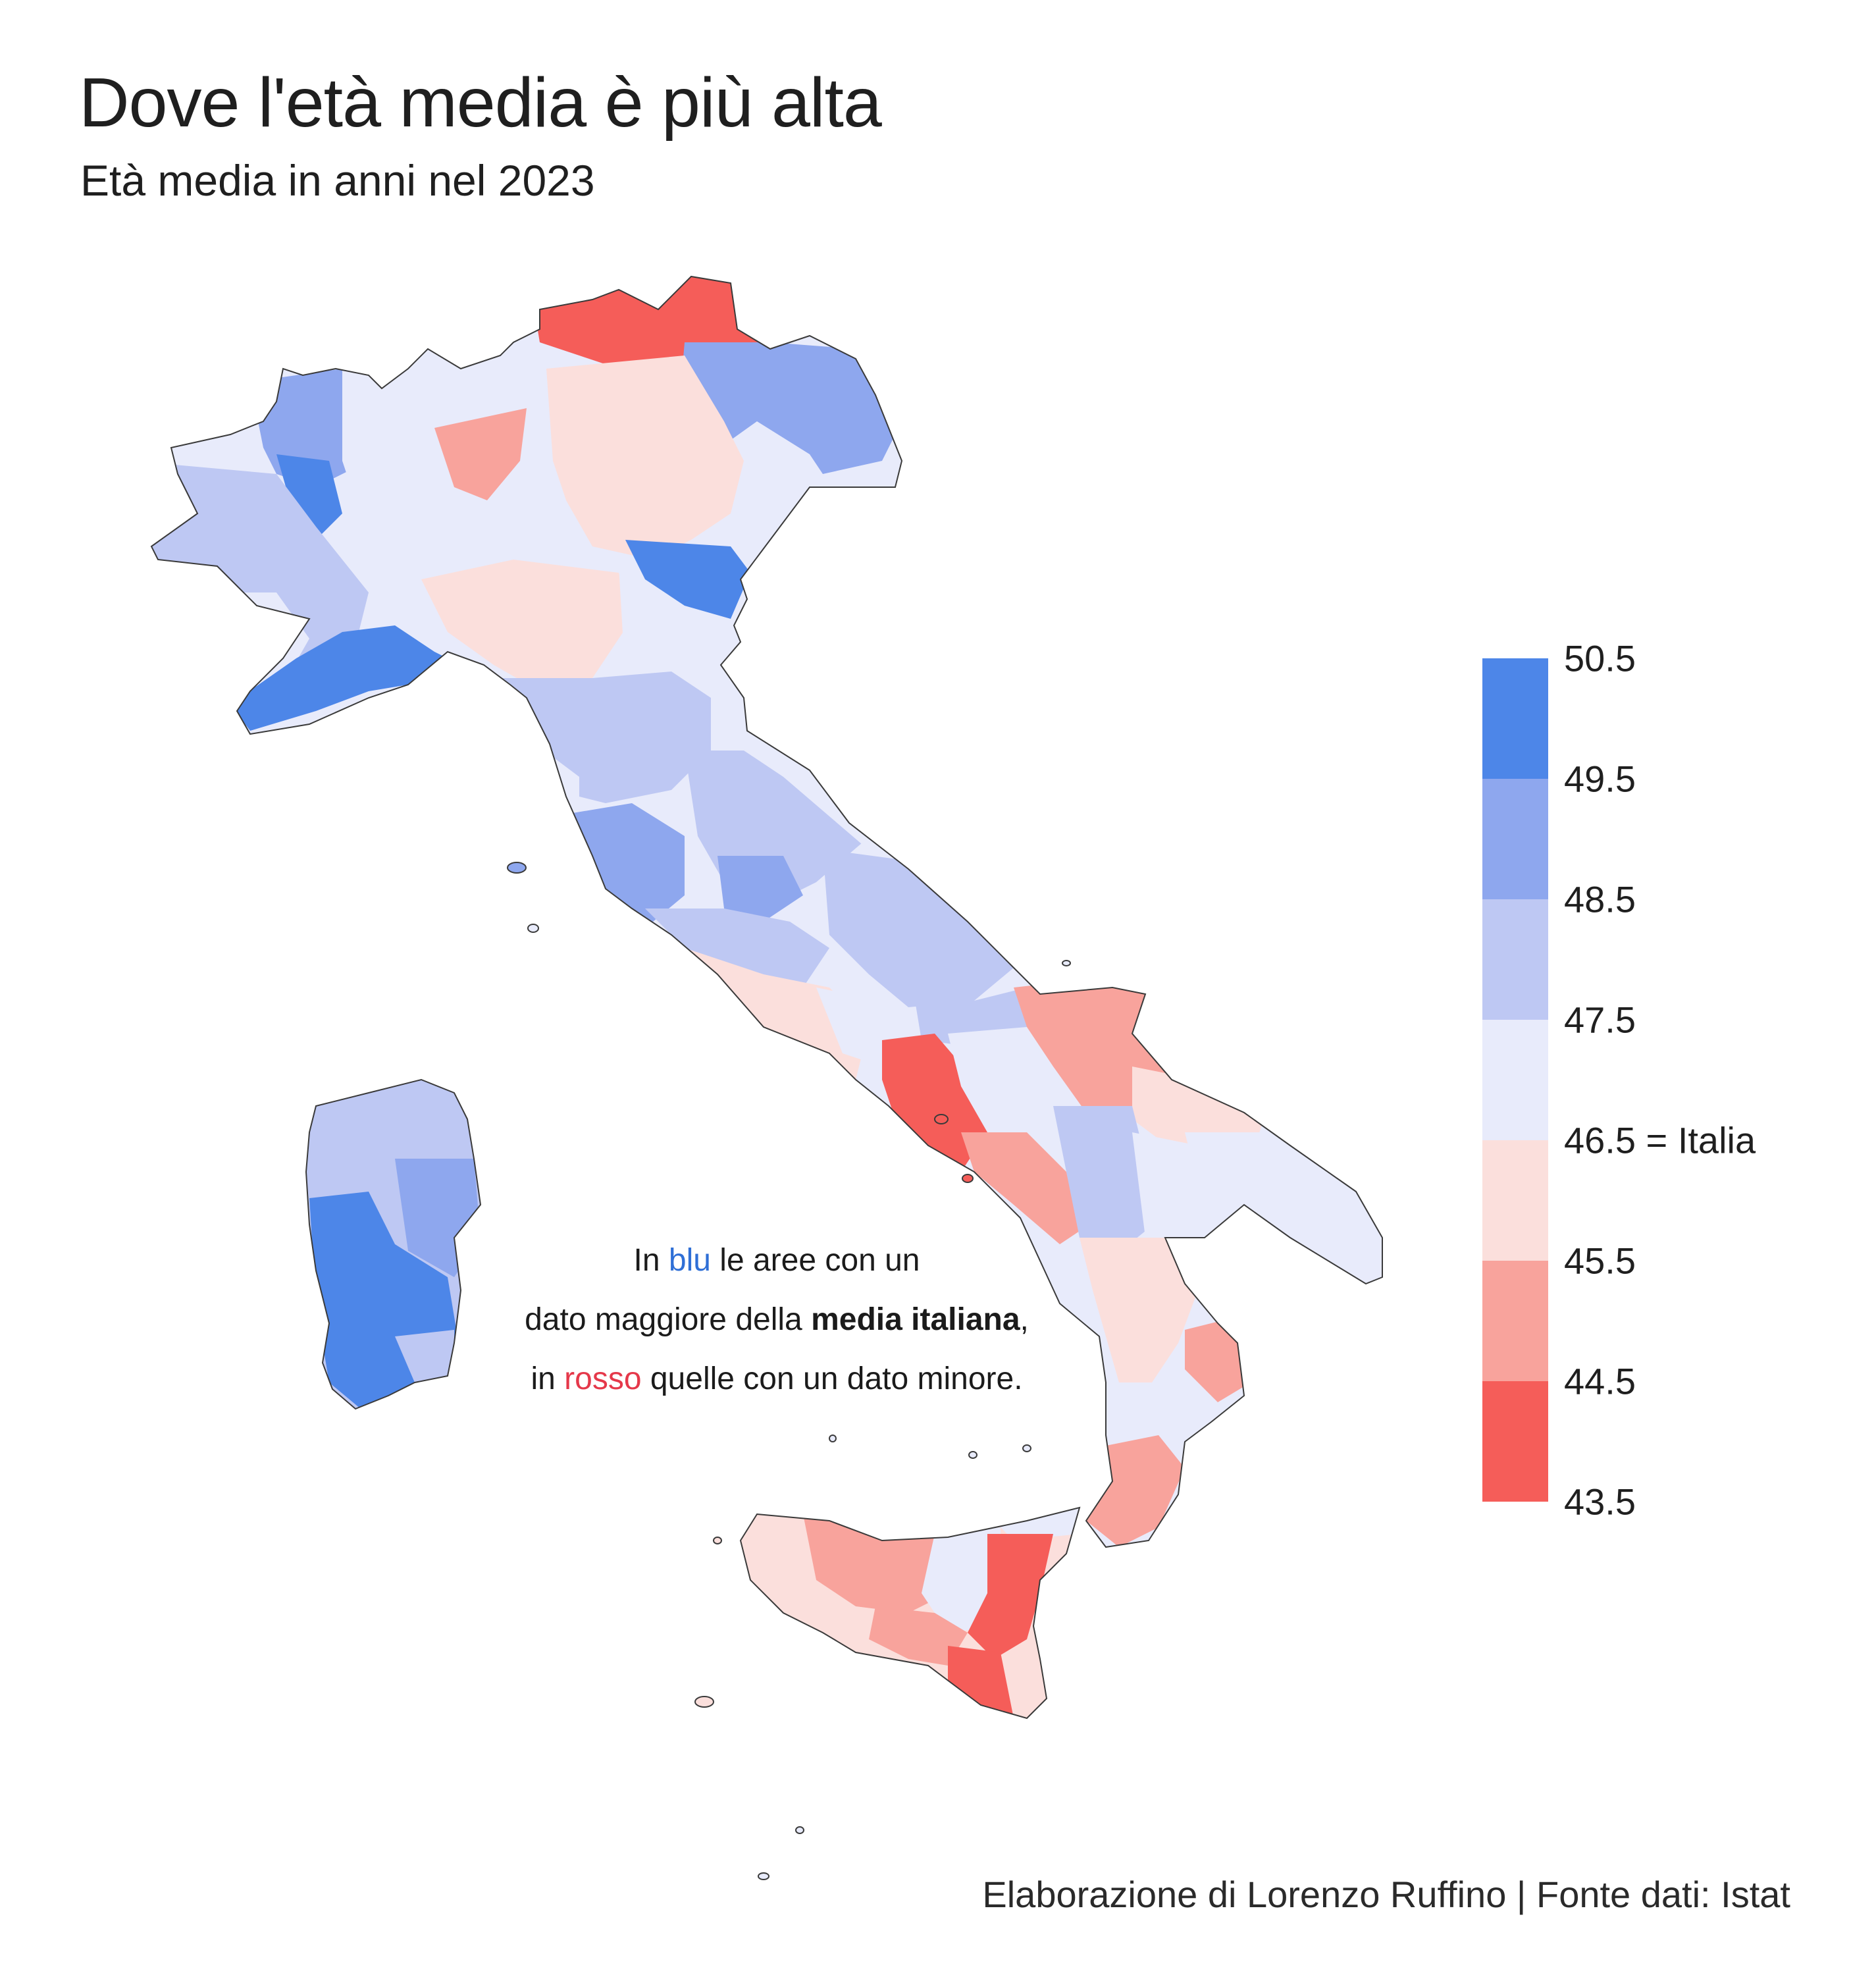  What do you see at coordinates (760, 889) in the screenshot?
I see `region-terni` at bounding box center [760, 889].